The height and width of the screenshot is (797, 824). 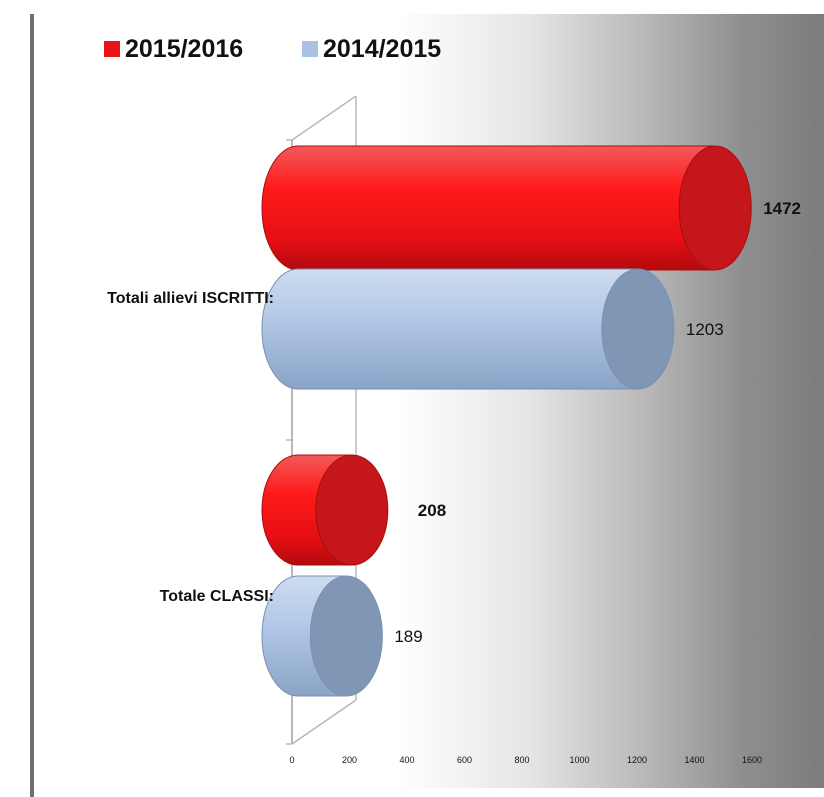 What do you see at coordinates (349, 760) in the screenshot?
I see `x-tick-label: 200` at bounding box center [349, 760].